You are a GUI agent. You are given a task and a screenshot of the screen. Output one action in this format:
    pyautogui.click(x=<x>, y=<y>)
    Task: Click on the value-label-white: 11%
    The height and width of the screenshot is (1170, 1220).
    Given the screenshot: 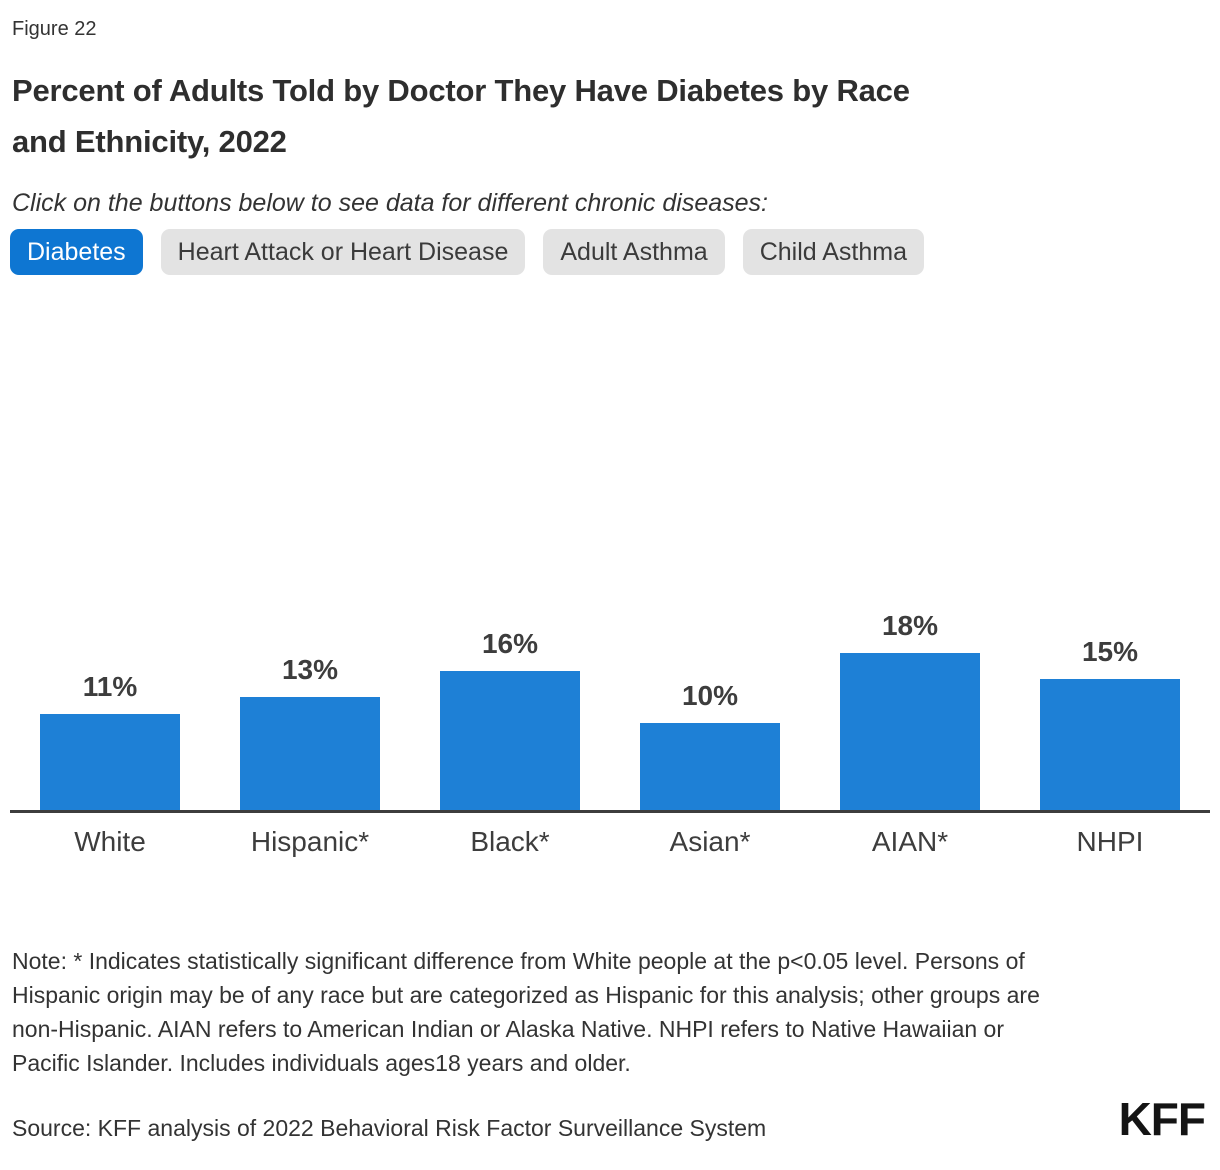 What is the action you would take?
    pyautogui.click(x=110, y=686)
    